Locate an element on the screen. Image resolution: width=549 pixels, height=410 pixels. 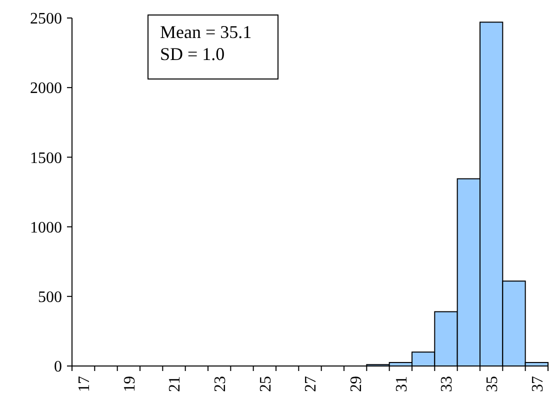
y-tick-label: 1000 is located at coordinates (46, 227).